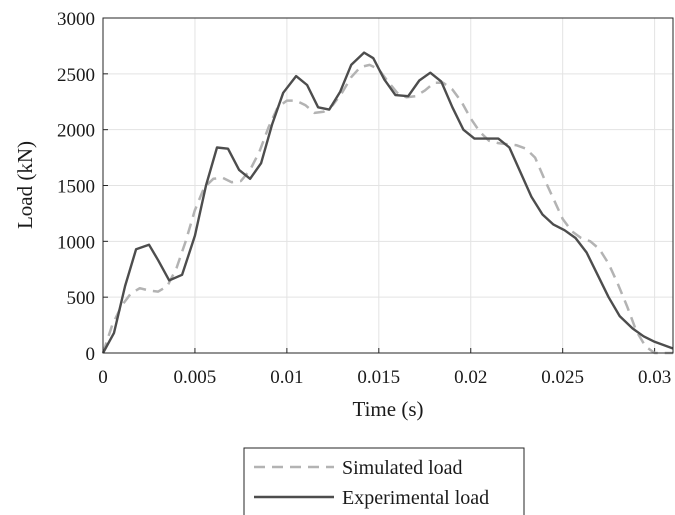 Image resolution: width=675 pixels, height=515 pixels. I want to click on x-tick-label: 0, so click(103, 377).